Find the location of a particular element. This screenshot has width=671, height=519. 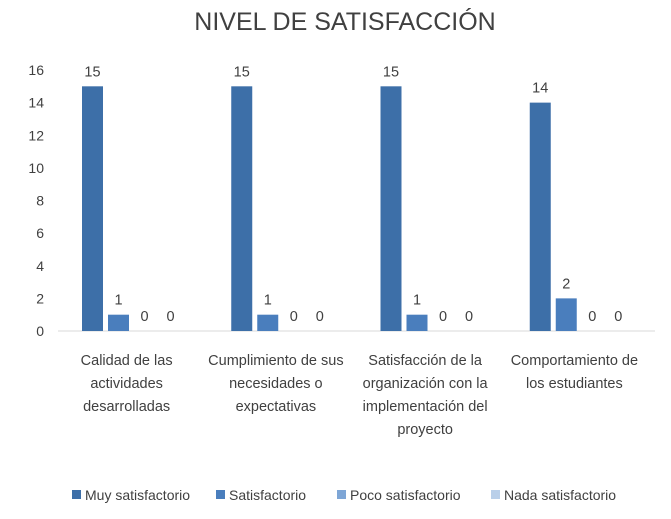

y-tick-label: 4 is located at coordinates (40, 266).